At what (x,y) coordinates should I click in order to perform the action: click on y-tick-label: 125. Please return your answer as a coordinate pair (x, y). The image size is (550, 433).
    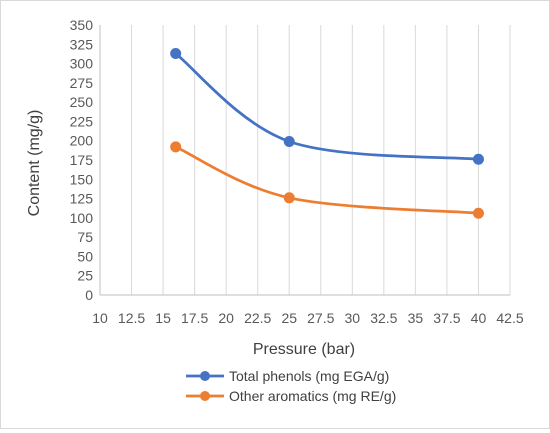
    Looking at the image, I should click on (82, 199).